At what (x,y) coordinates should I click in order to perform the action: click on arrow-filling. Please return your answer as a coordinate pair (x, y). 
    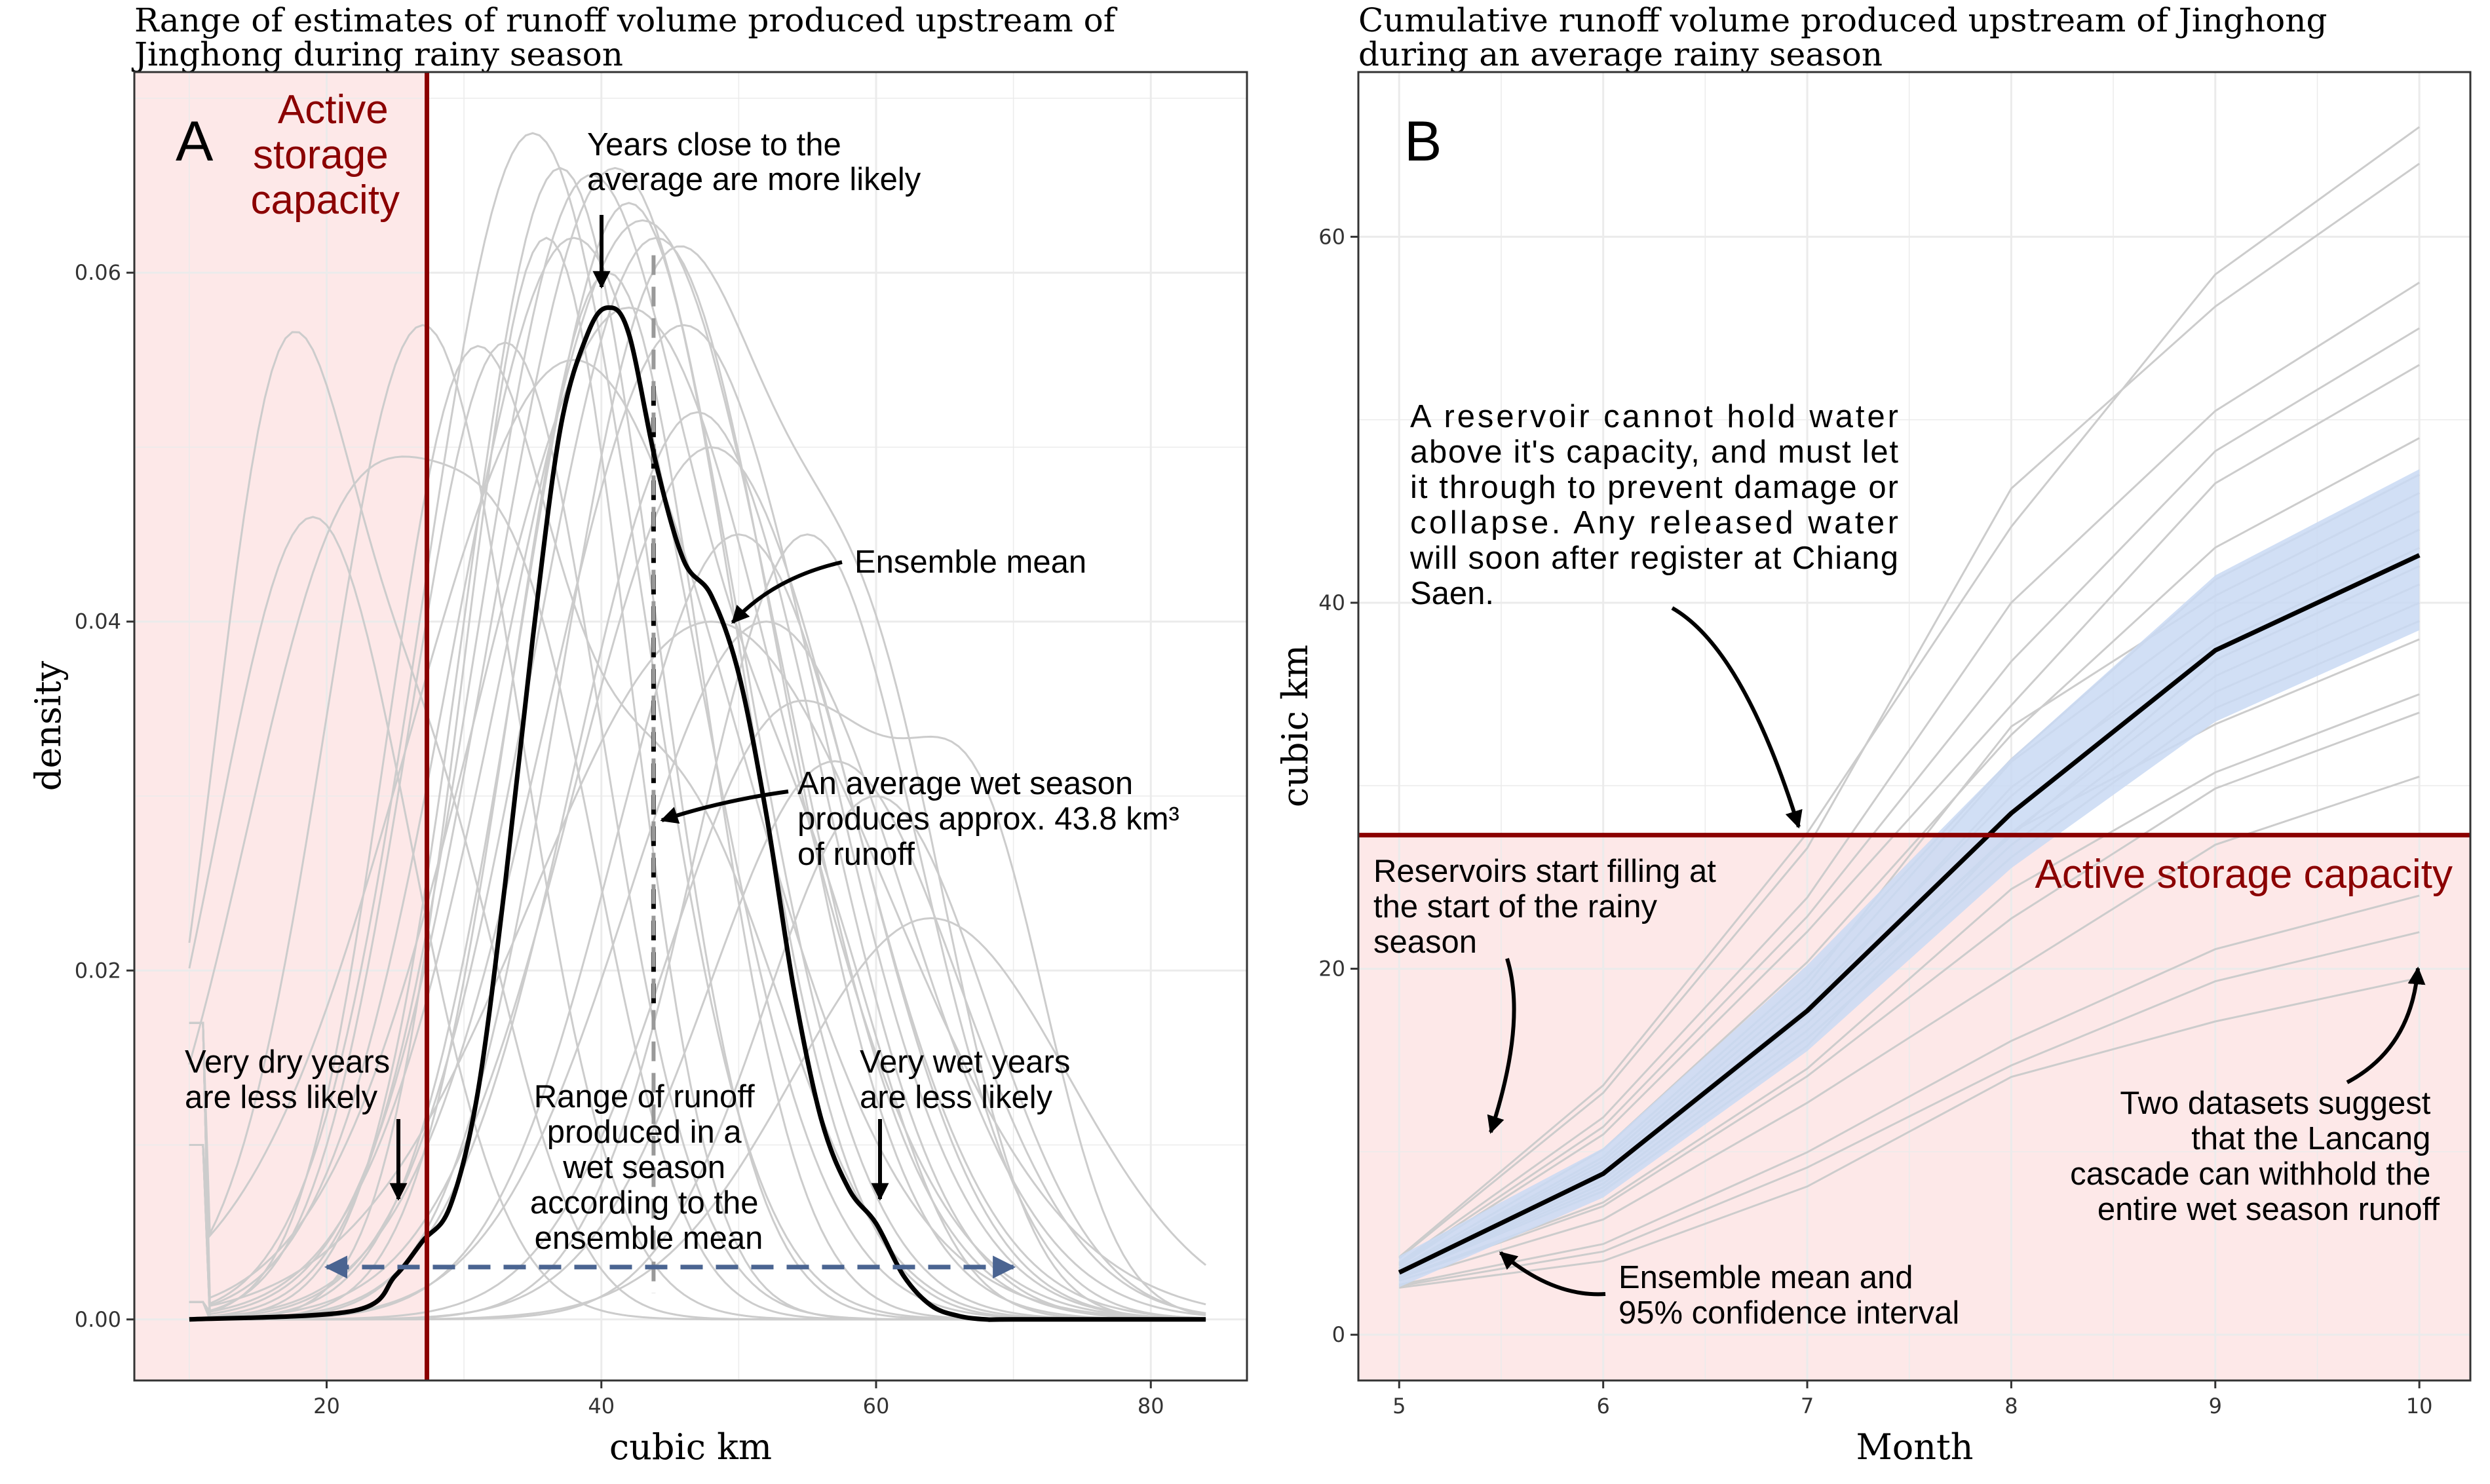
    Looking at the image, I should click on (1502, 1046).